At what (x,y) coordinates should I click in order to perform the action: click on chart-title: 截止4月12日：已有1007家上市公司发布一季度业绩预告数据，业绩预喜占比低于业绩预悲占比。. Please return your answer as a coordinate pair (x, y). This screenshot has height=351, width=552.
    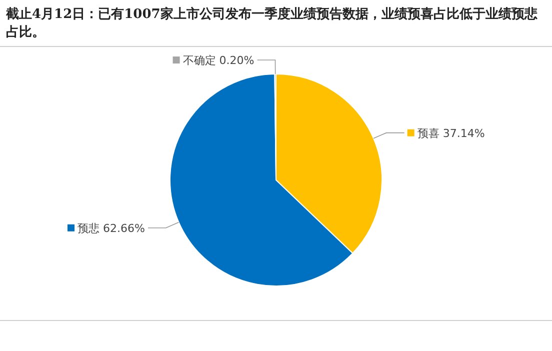
    Looking at the image, I should click on (272, 24).